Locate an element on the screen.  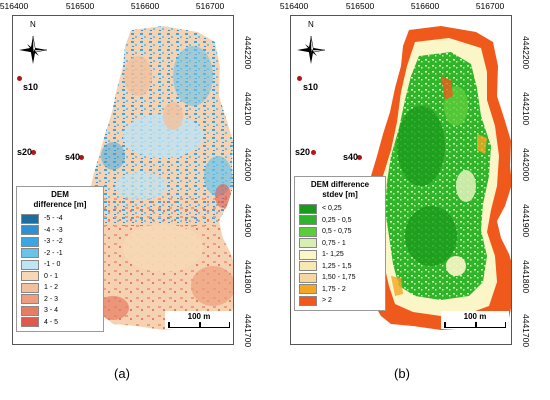
legend-label: 1 - 2 is located at coordinates (51, 288).